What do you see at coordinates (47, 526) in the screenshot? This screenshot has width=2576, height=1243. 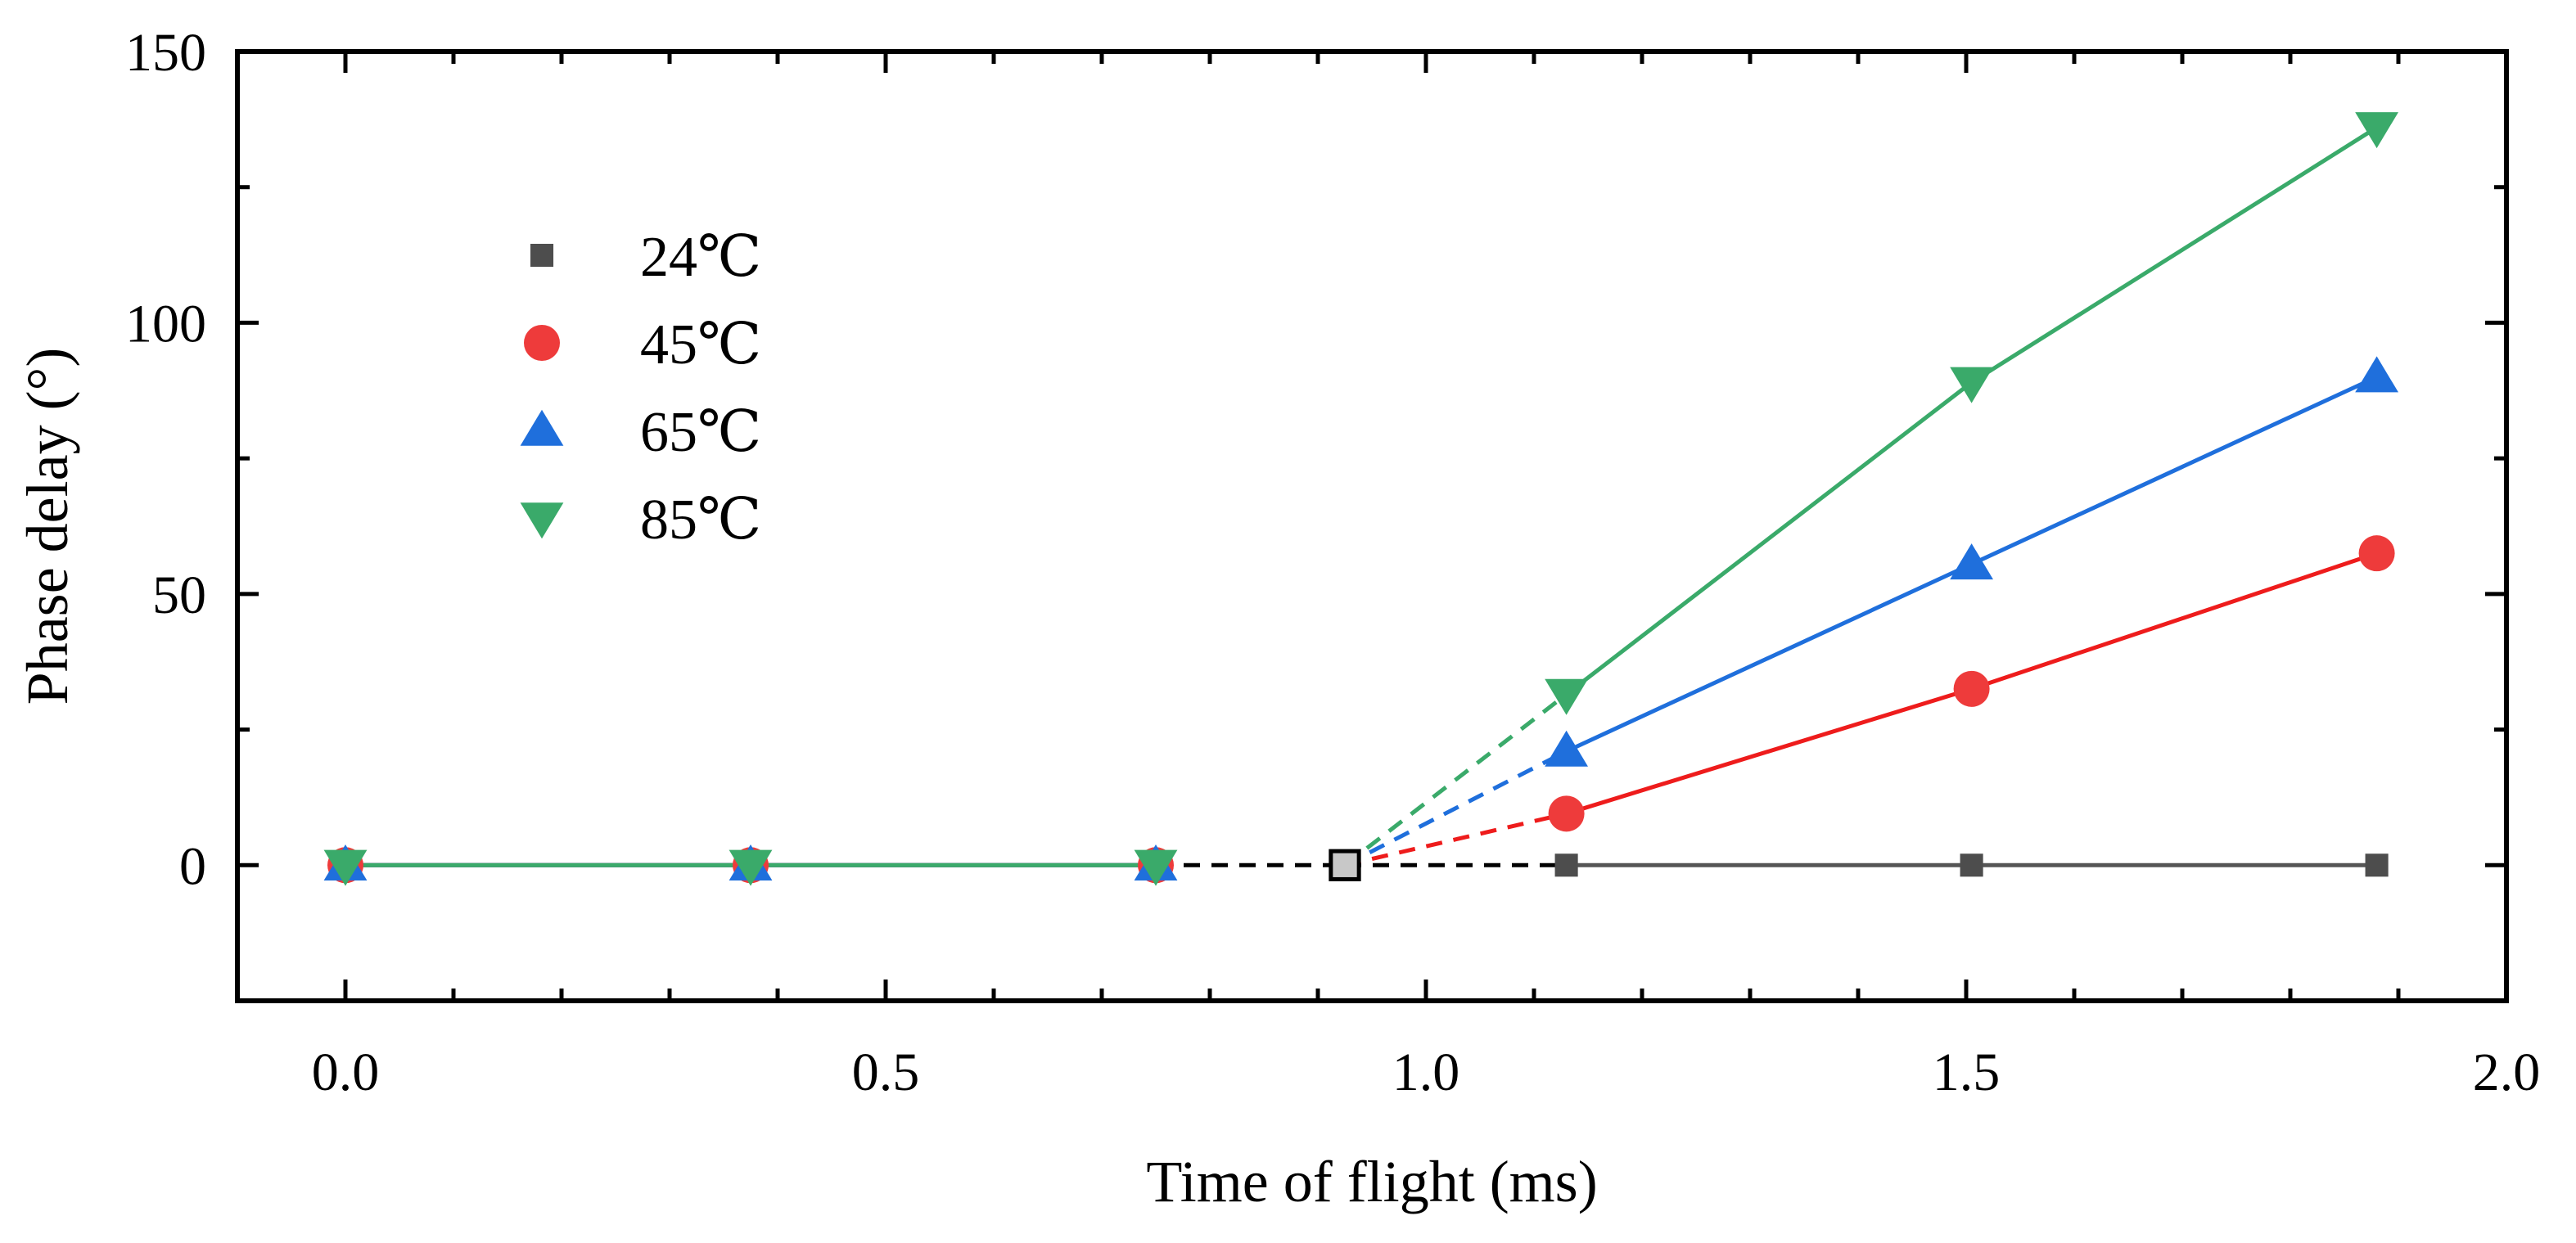 I see `y-axis-title: Phase delay (°)` at bounding box center [47, 526].